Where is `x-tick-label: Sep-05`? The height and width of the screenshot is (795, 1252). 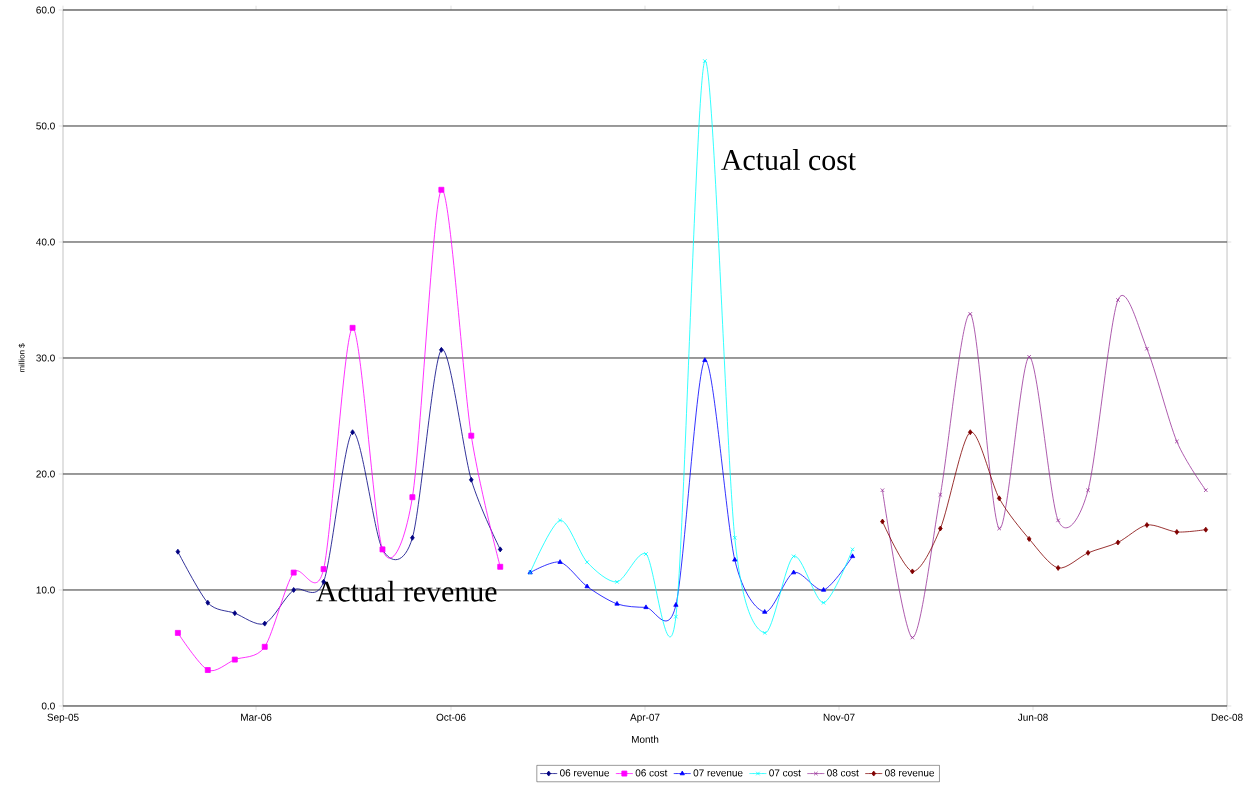 x-tick-label: Sep-05 is located at coordinates (63, 718).